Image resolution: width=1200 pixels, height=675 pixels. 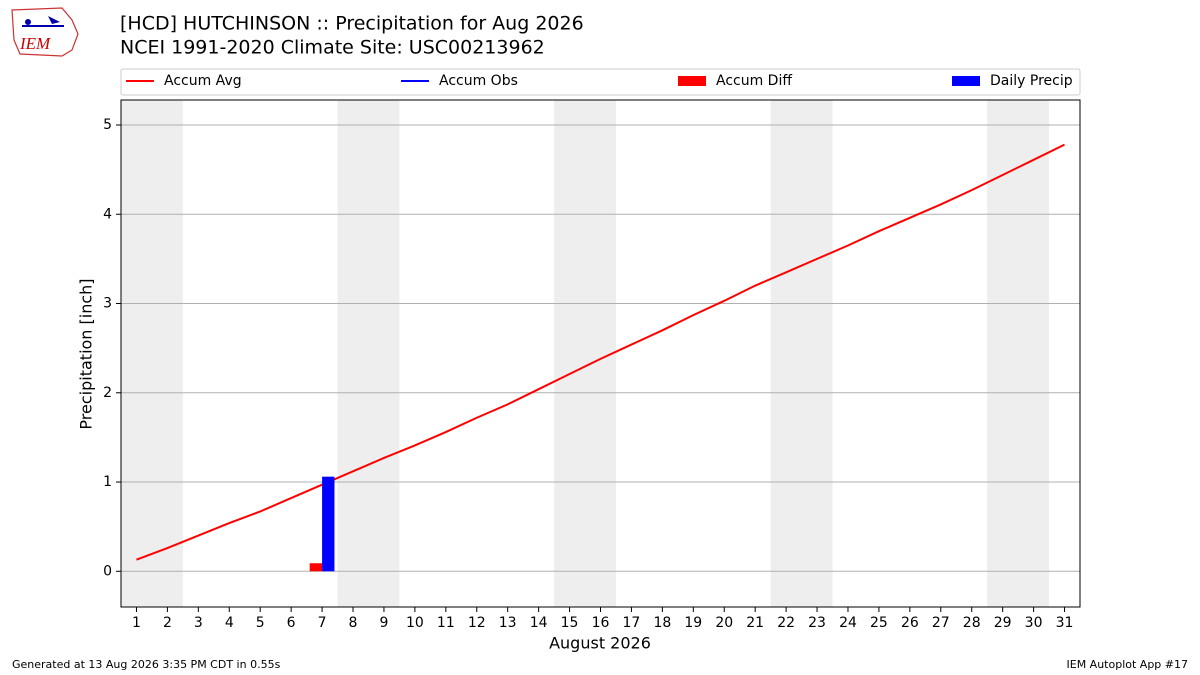 What do you see at coordinates (1003, 623) in the screenshot?
I see `x-tick-label: 29` at bounding box center [1003, 623].